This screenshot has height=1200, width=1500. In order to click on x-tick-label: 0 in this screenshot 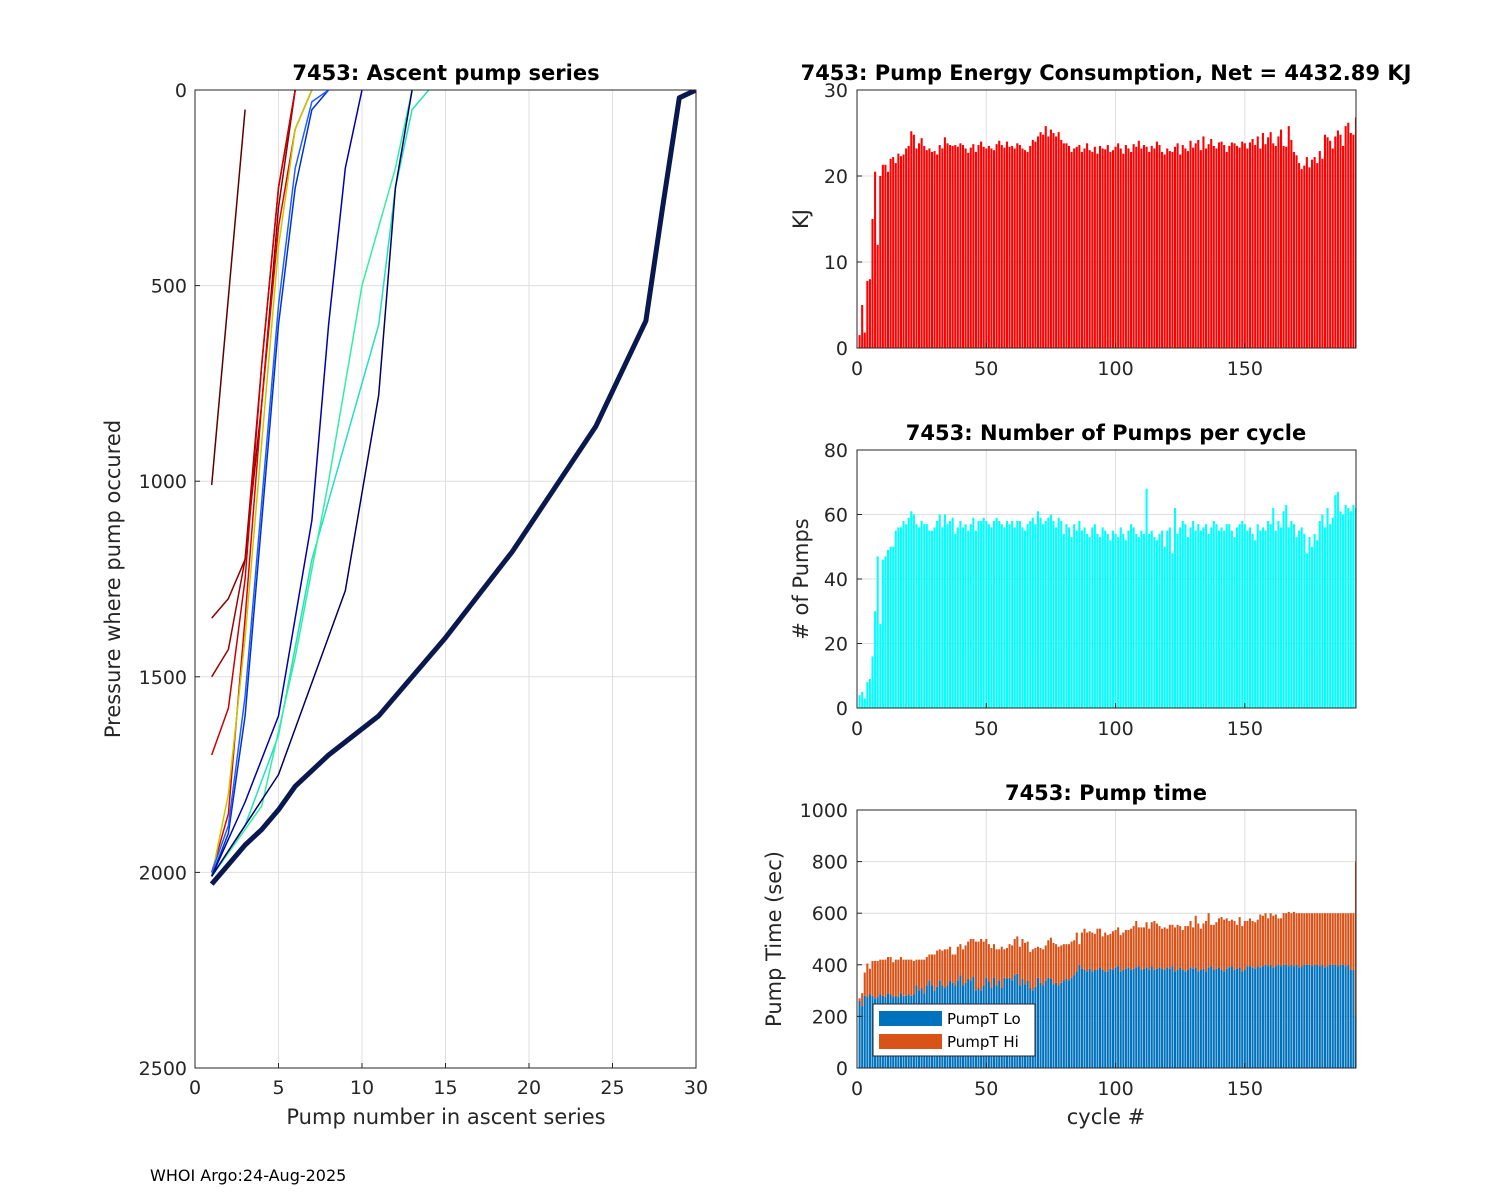, I will do `click(857, 729)`.